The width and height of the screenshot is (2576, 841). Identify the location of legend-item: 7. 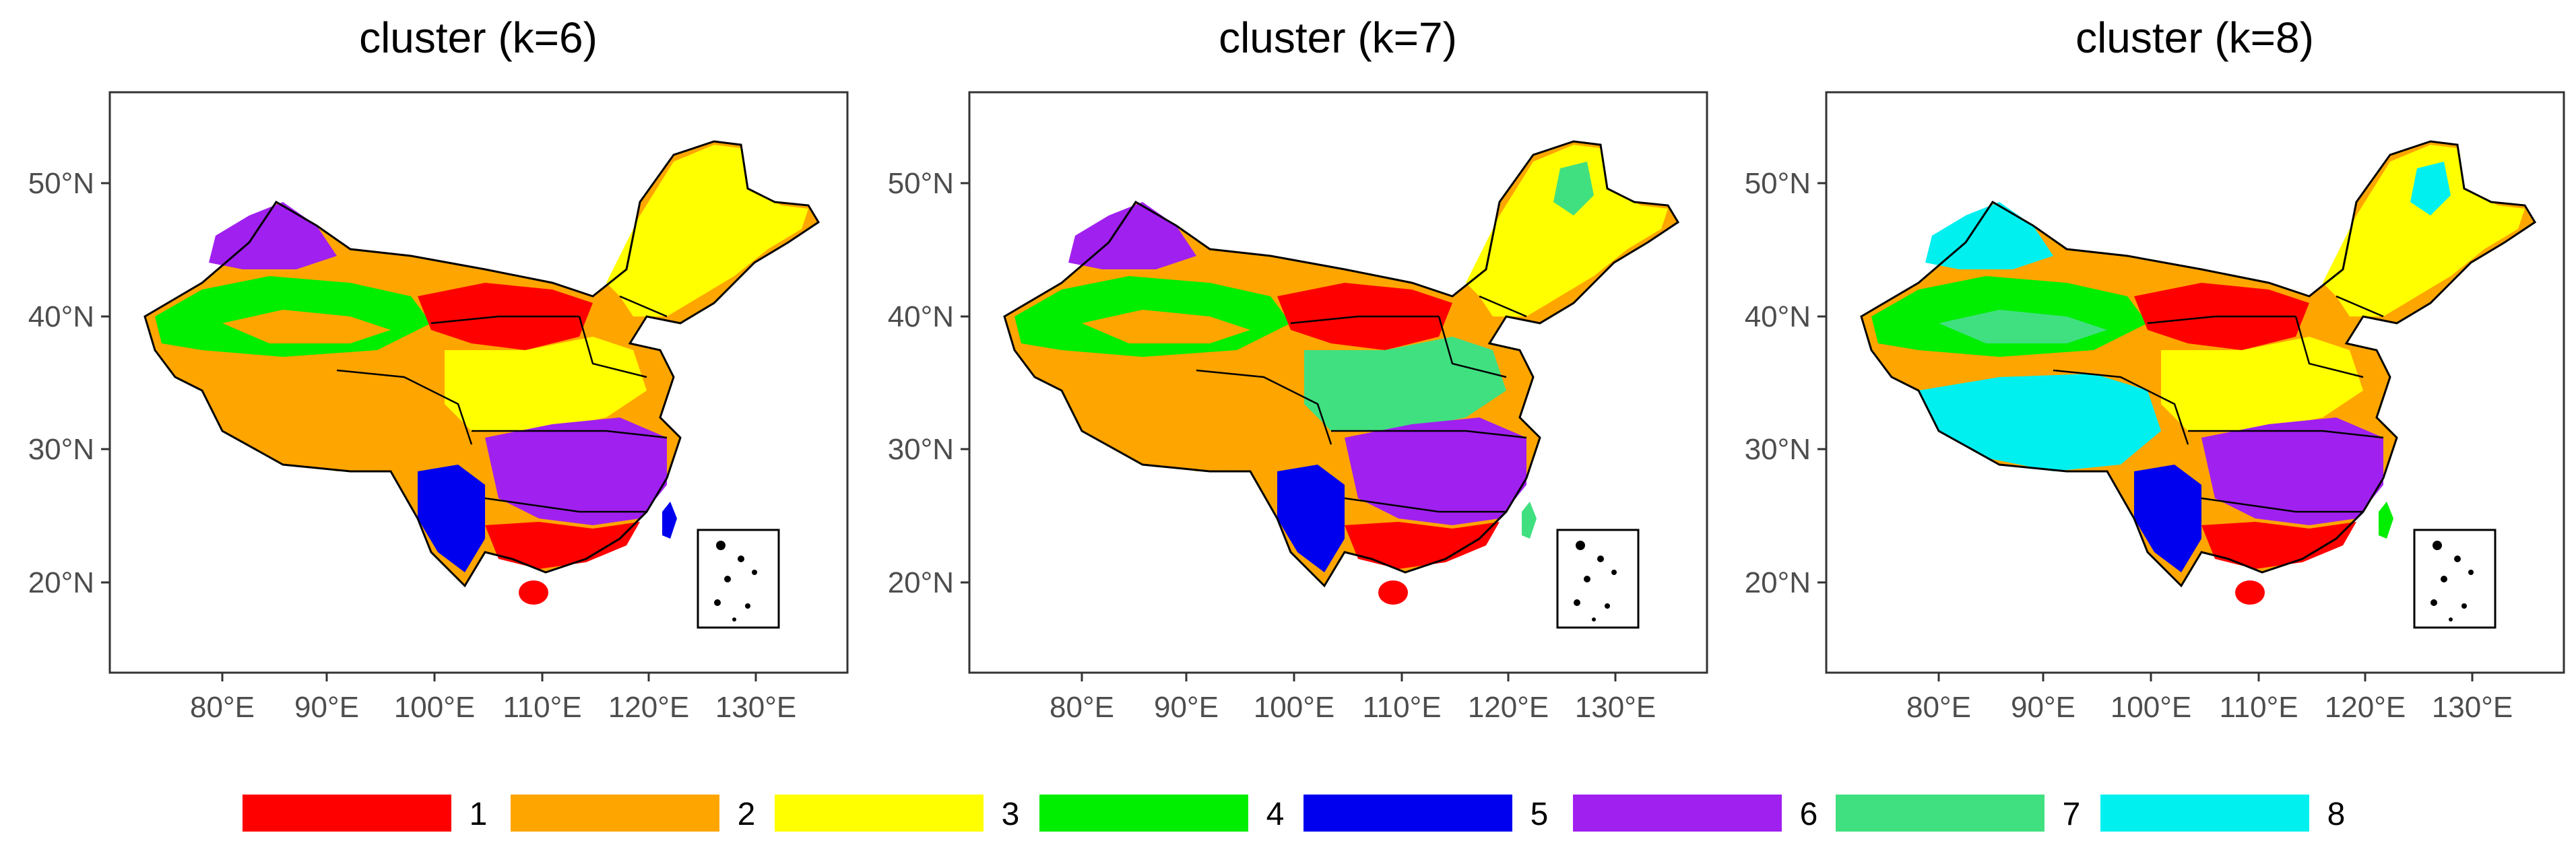
(1958, 813).